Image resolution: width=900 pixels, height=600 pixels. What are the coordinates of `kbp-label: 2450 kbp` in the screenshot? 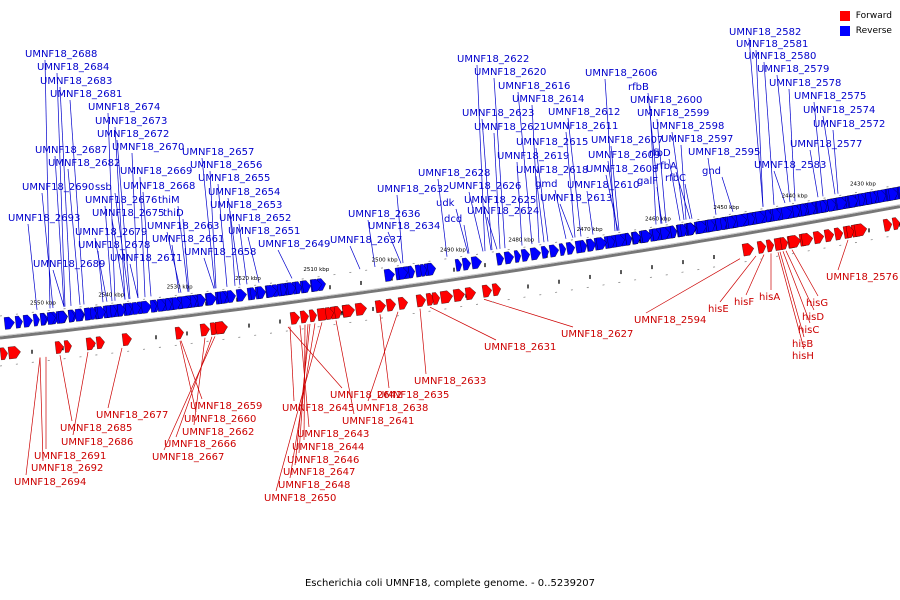 It's located at (726, 208).